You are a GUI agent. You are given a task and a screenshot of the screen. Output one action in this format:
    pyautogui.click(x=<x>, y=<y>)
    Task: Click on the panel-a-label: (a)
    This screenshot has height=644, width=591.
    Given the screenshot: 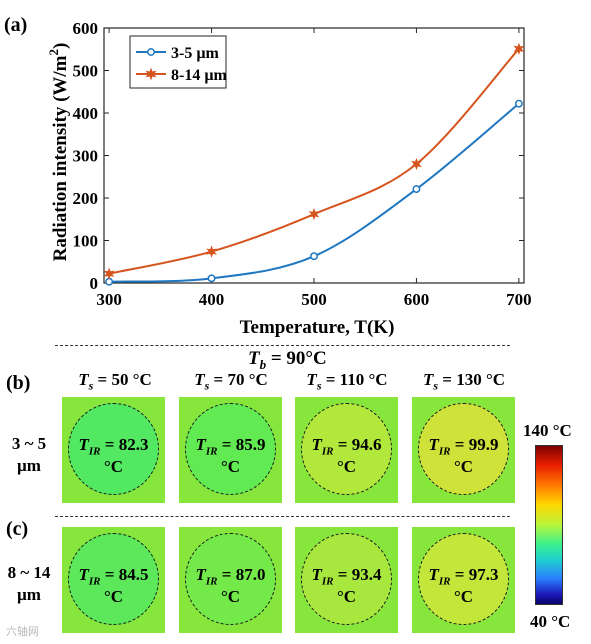 What is the action you would take?
    pyautogui.click(x=16, y=25)
    